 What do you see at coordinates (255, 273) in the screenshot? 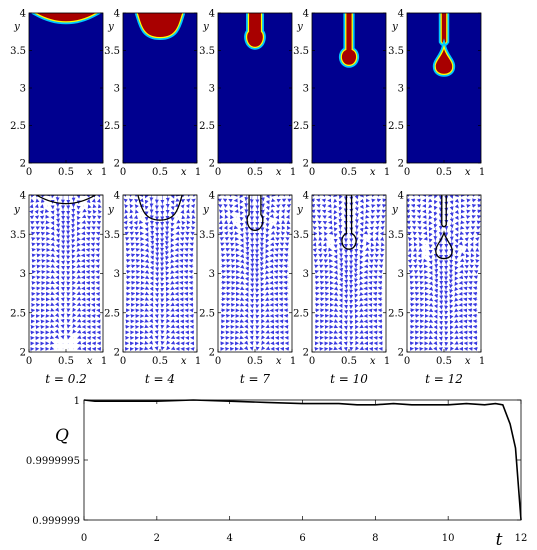
I see `velocity-background` at bounding box center [255, 273].